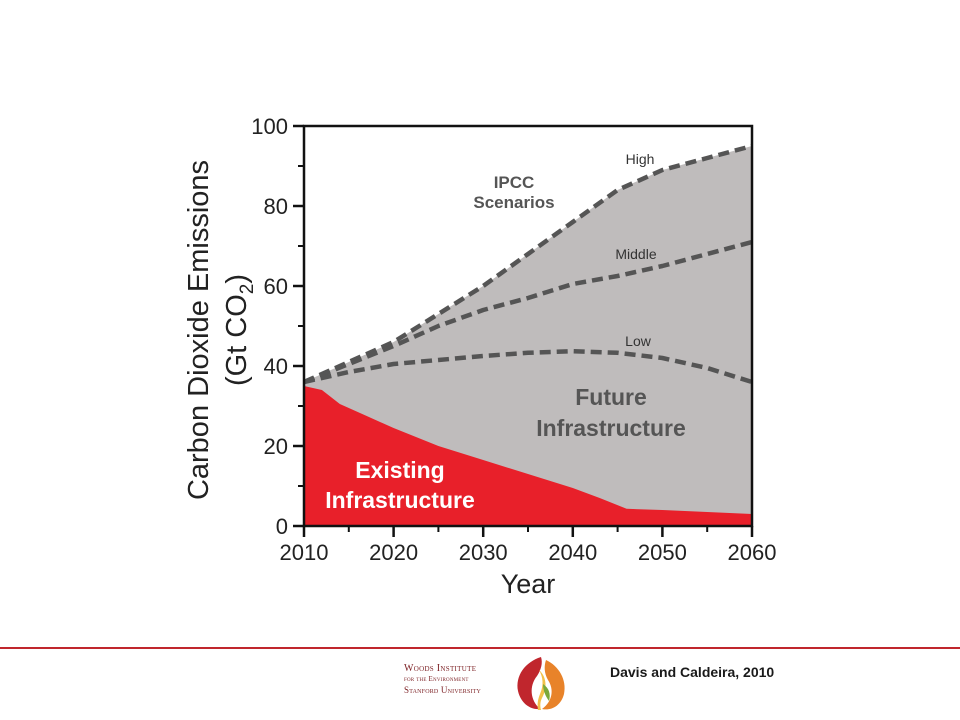 This screenshot has height=720, width=960. I want to click on x-tick-label: 2010, so click(304, 552).